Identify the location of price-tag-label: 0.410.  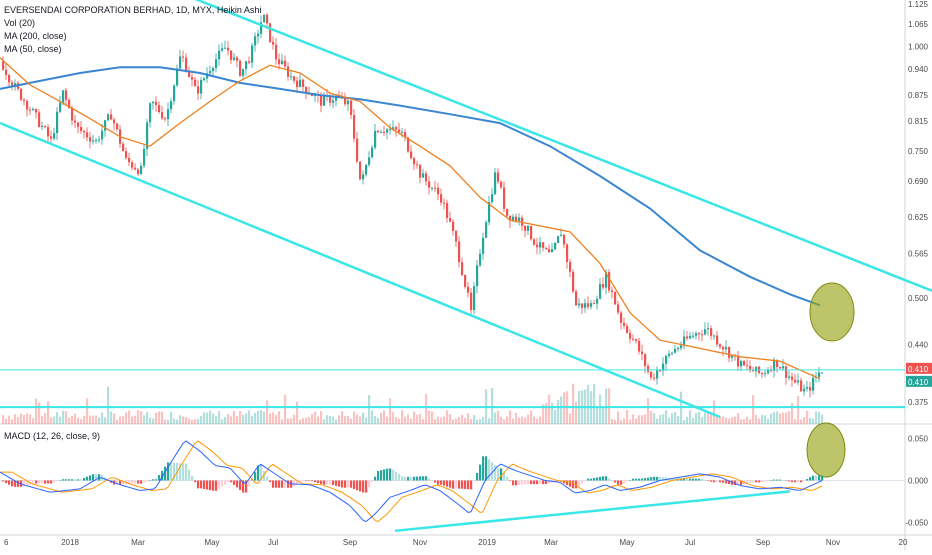
(918, 369).